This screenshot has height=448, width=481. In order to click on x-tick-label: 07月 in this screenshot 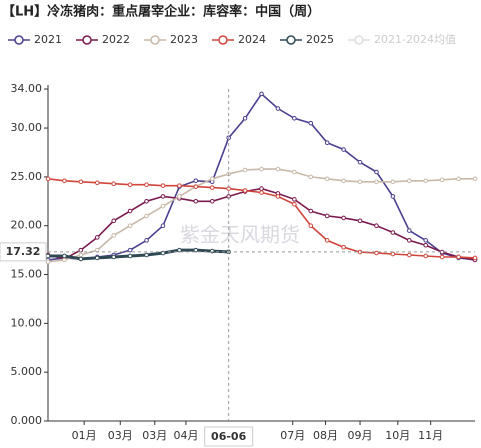, I will do `click(292, 435)`.